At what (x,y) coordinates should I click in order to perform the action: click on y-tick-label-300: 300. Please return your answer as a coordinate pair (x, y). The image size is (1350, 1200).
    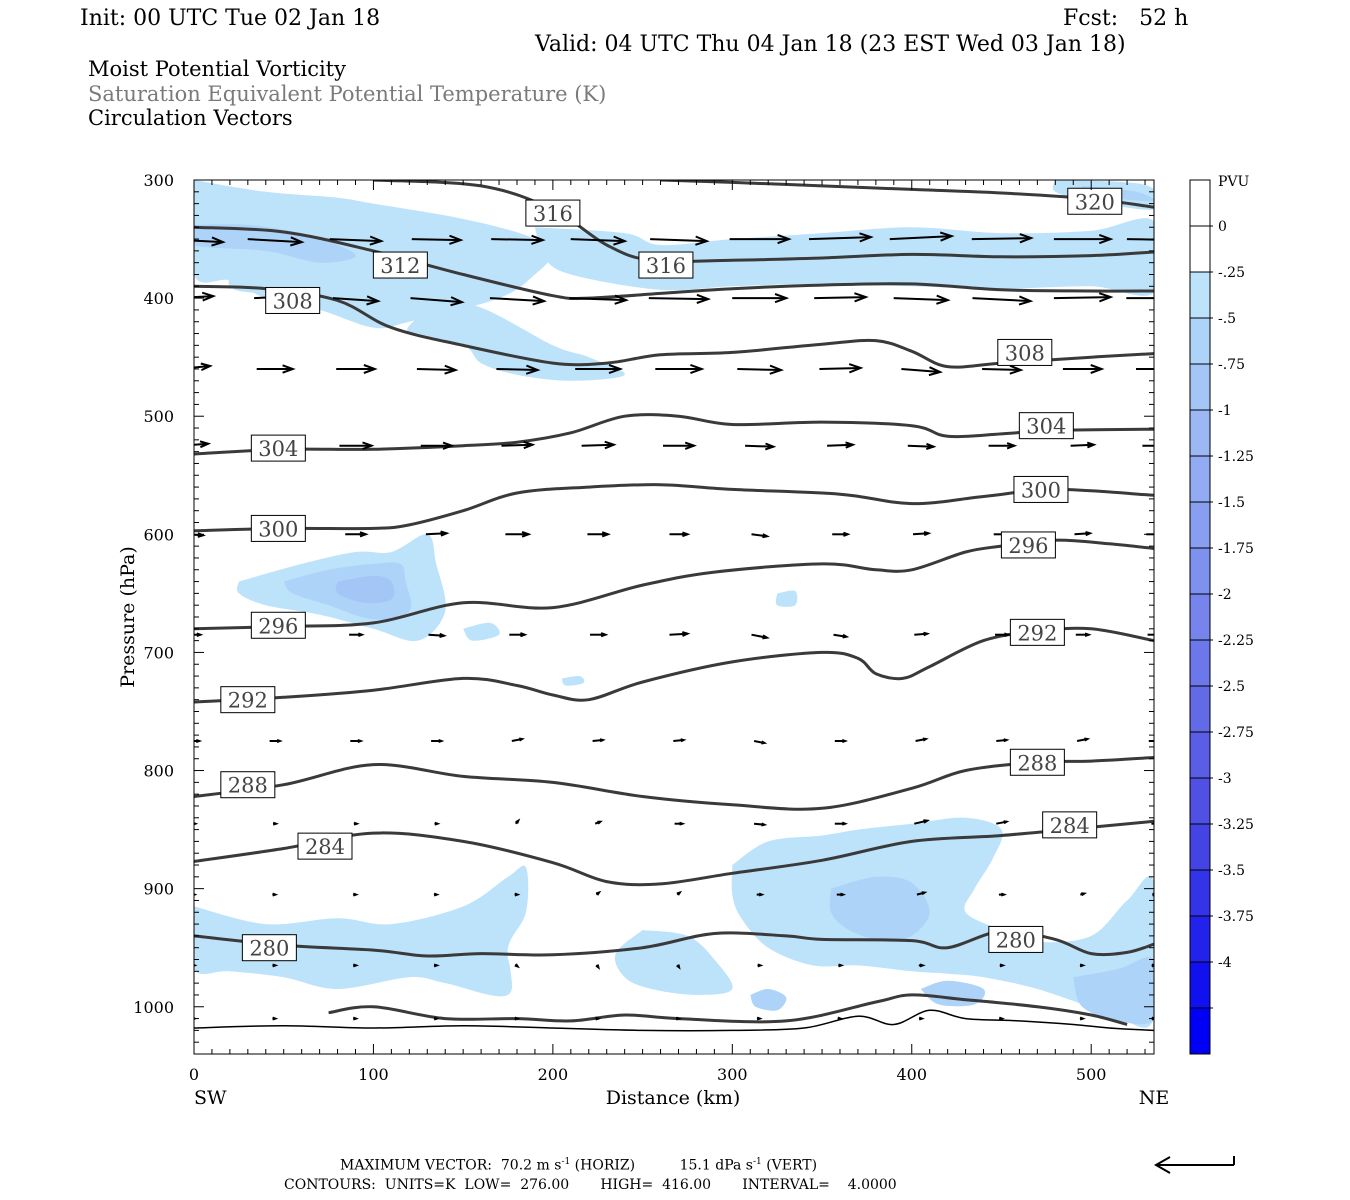
    Looking at the image, I should click on (158, 180).